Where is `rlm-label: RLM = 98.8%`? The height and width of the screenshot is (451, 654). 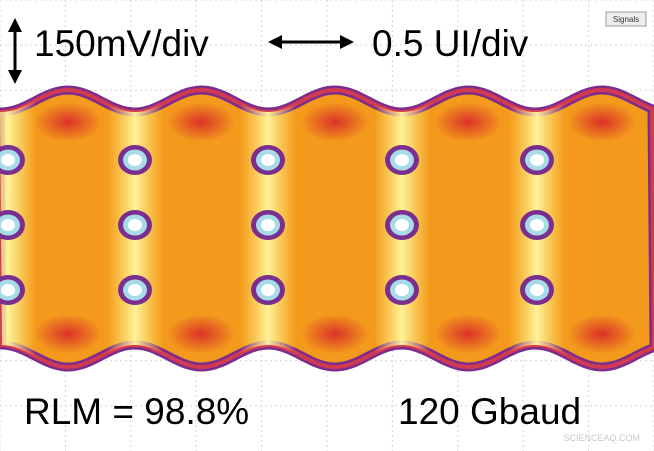
rlm-label: RLM = 98.8% is located at coordinates (136, 411).